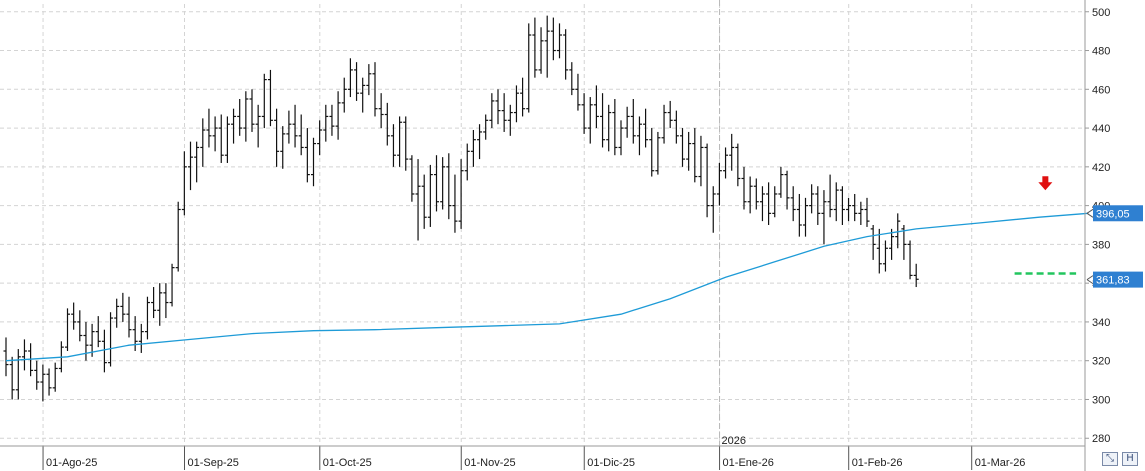 The image size is (1145, 471). What do you see at coordinates (1101, 245) in the screenshot?
I see `y-tick-label: 380` at bounding box center [1101, 245].